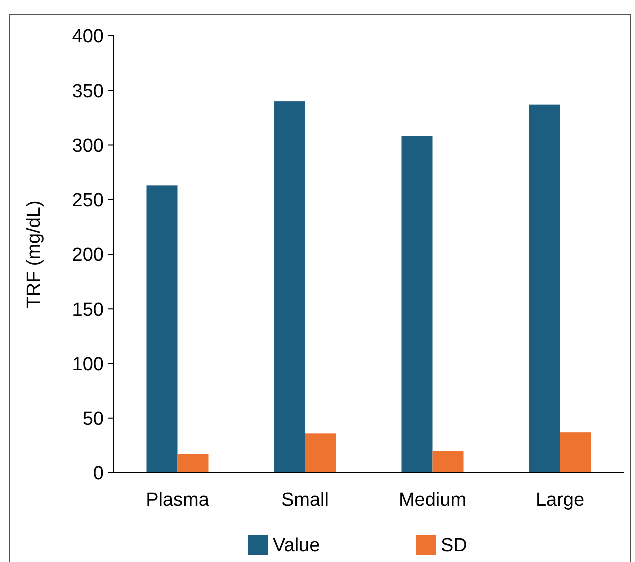  What do you see at coordinates (88, 37) in the screenshot?
I see `y-tick-label: 400` at bounding box center [88, 37].